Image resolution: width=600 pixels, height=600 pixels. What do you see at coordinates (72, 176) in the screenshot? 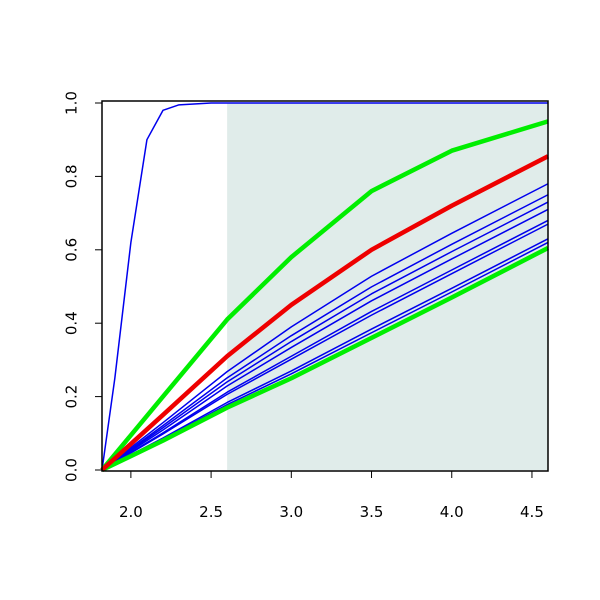
I see `y-tick-label: 0.8` at bounding box center [72, 176].